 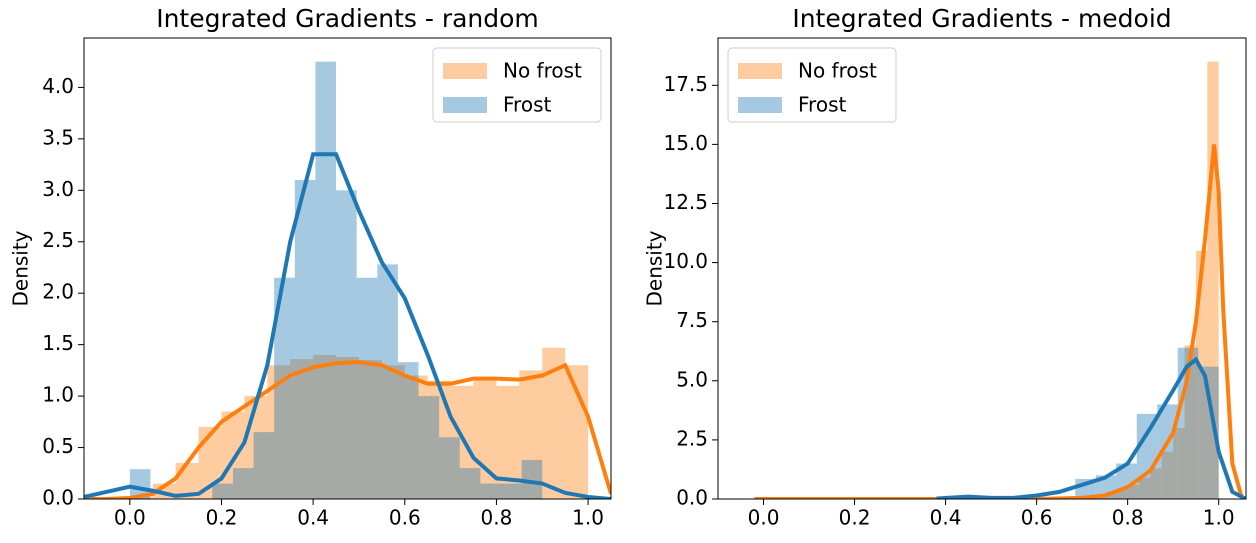 What do you see at coordinates (685, 202) in the screenshot?
I see `y-tick-label: 12.5` at bounding box center [685, 202].